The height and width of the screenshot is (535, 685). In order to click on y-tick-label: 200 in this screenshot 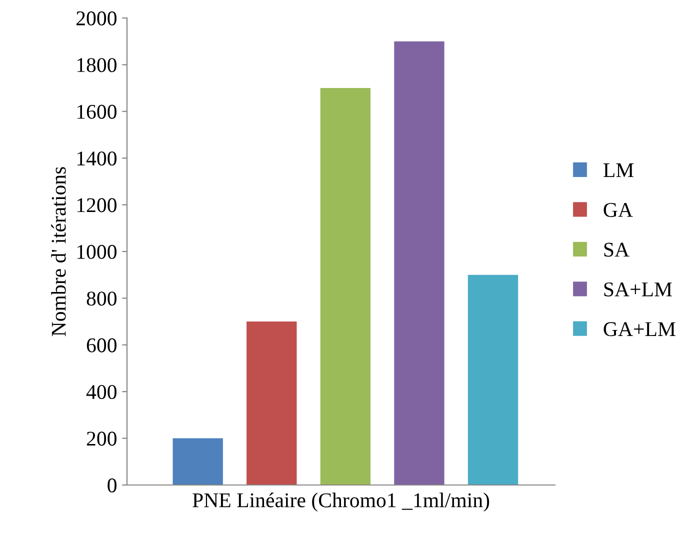, I will do `click(101, 439)`.